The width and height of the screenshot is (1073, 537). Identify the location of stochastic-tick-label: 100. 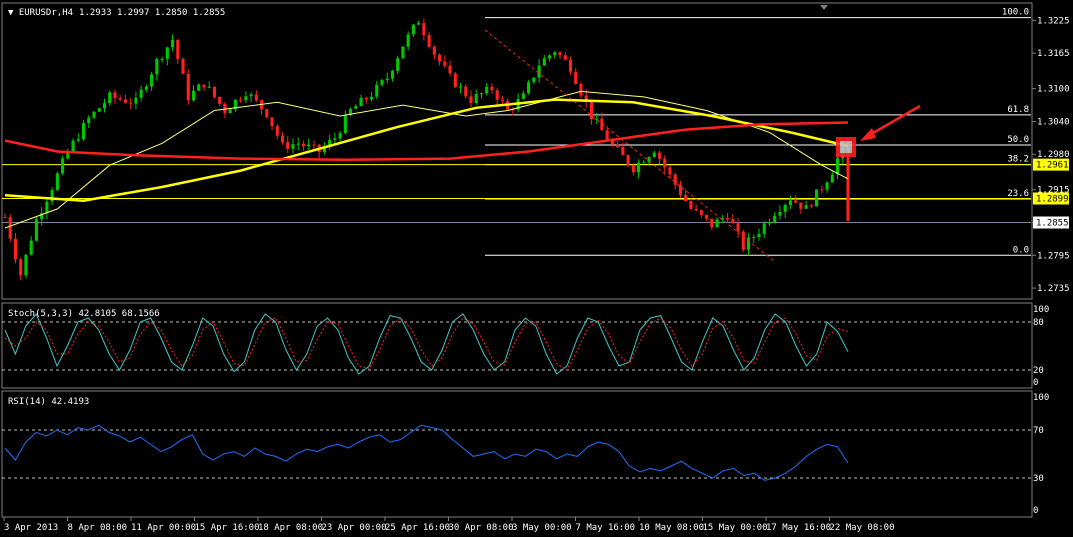
(1041, 310).